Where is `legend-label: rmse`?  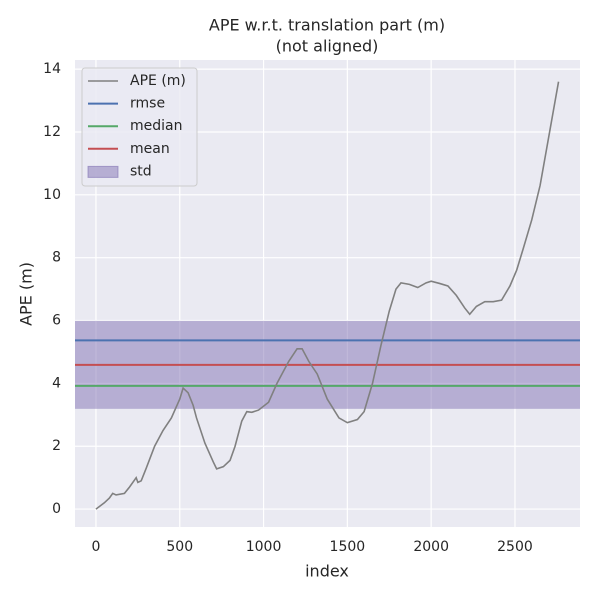
legend-label: rmse is located at coordinates (147, 104).